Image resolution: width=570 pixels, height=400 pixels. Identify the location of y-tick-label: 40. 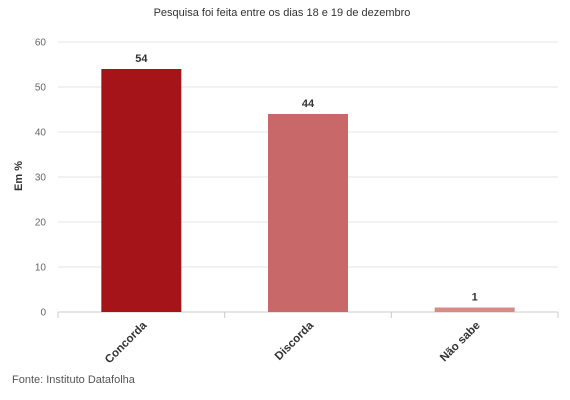
(41, 133).